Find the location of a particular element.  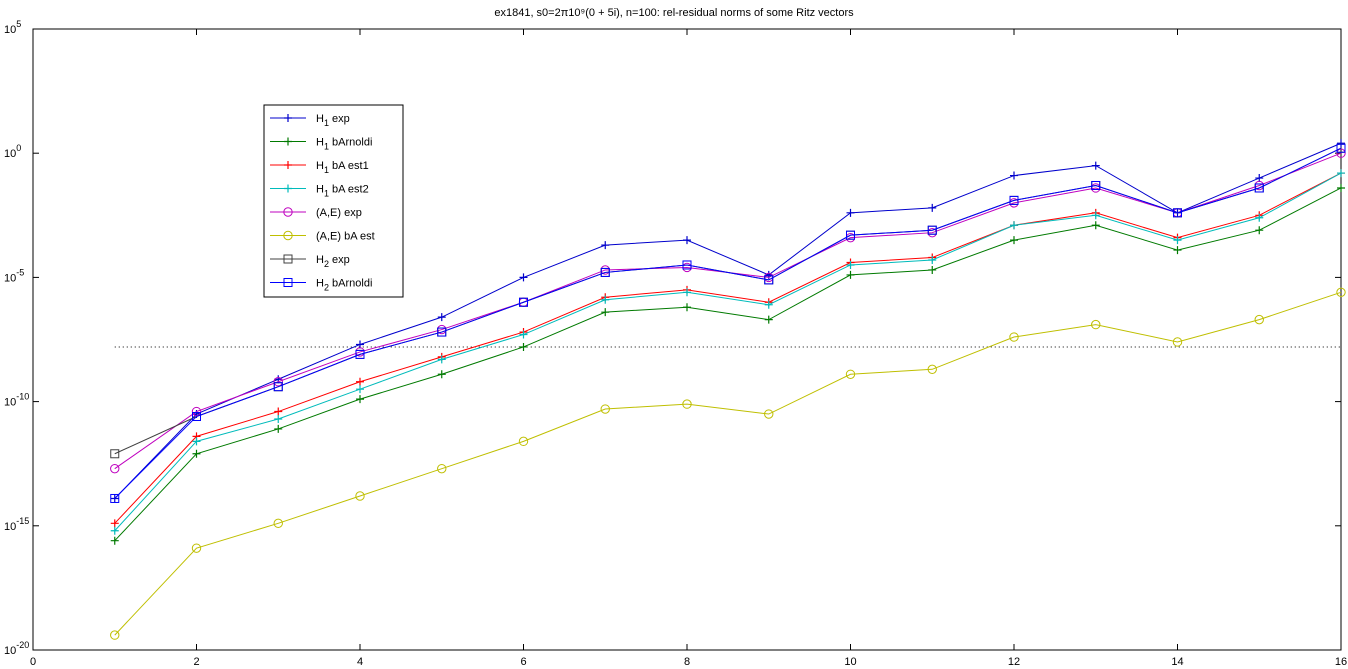

x-tick-label: 2 is located at coordinates (196, 662).